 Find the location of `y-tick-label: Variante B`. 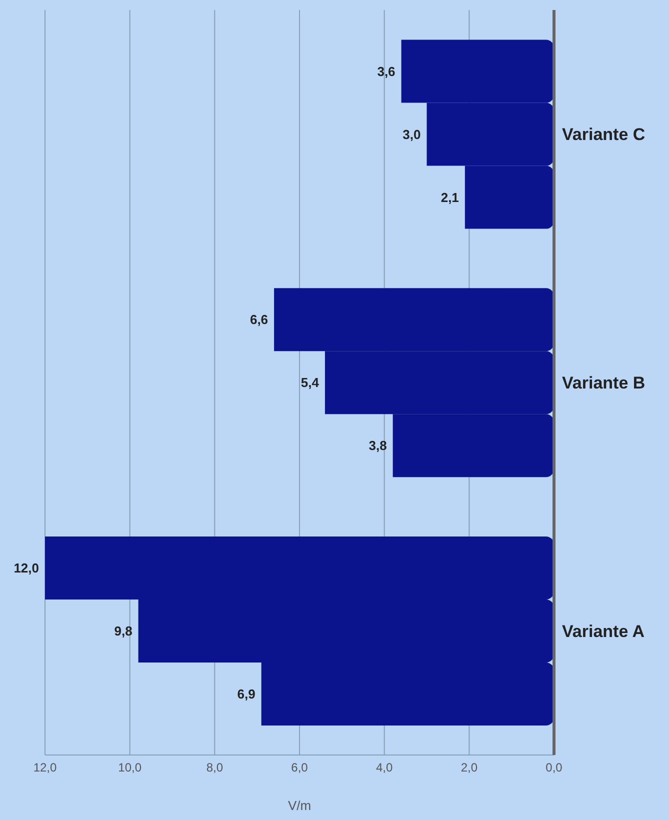

y-tick-label: Variante B is located at coordinates (604, 383).